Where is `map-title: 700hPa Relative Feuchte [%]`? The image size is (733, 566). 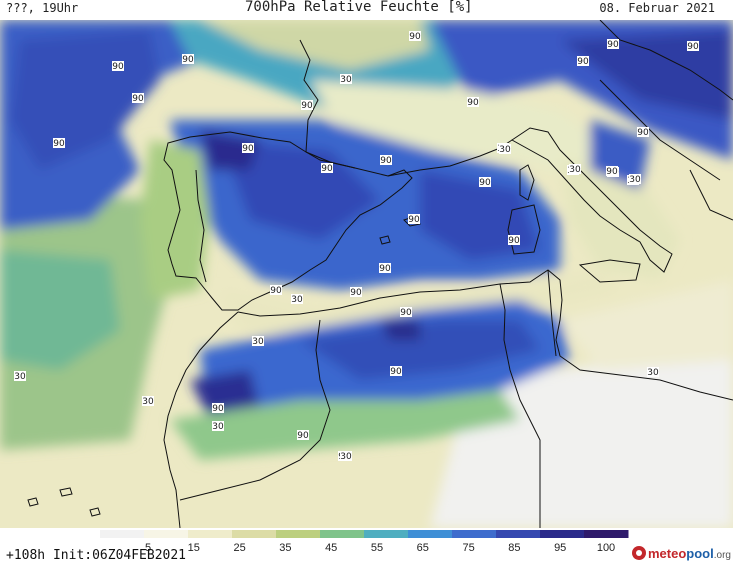 map-title: 700hPa Relative Feuchte [%] is located at coordinates (359, 7).